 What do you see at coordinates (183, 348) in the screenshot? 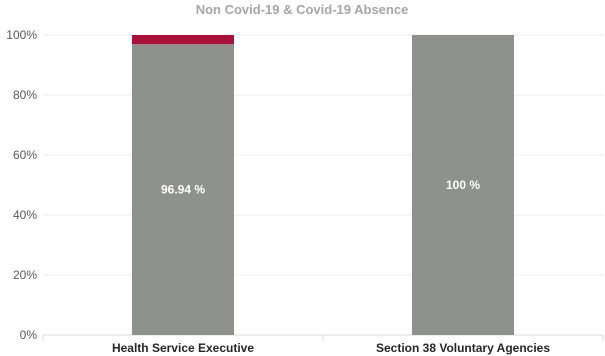
I see `category-label: Health Service Executive` at bounding box center [183, 348].